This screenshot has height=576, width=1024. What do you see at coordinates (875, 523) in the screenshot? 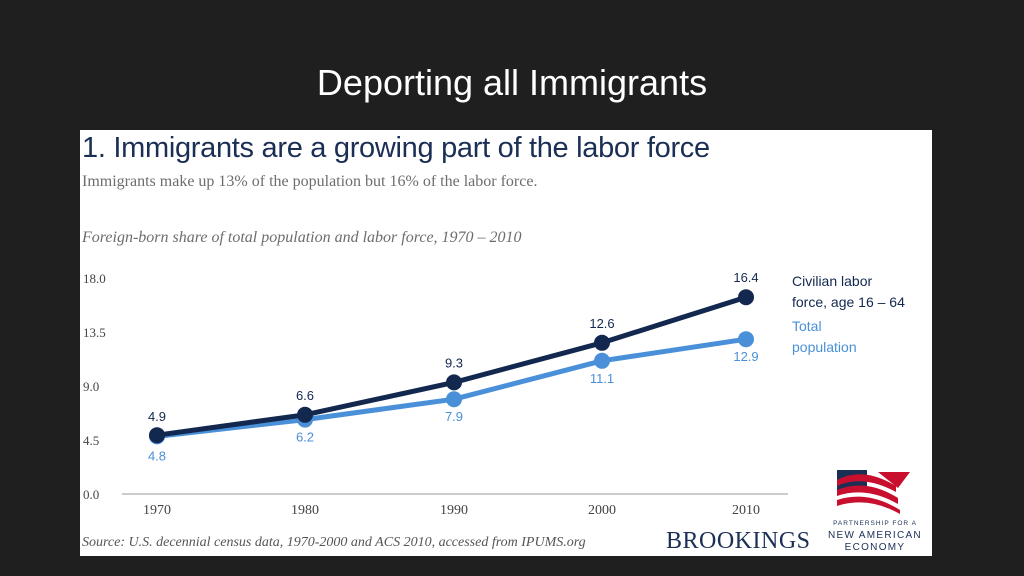
I see `partner-line-1: PARTNERSHIP FOR A` at bounding box center [875, 523].